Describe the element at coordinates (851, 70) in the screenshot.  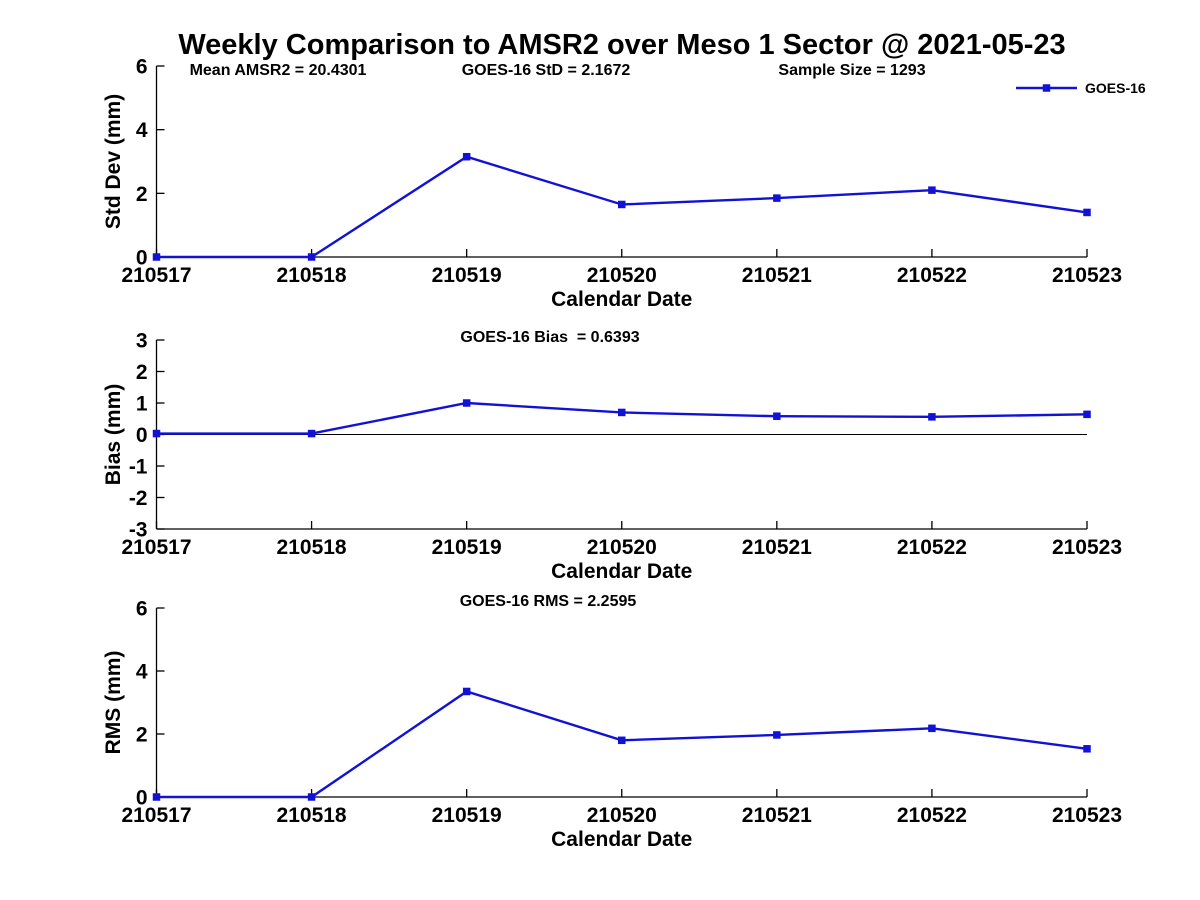
I see `annotation: Sample Size = 1293` at that location.